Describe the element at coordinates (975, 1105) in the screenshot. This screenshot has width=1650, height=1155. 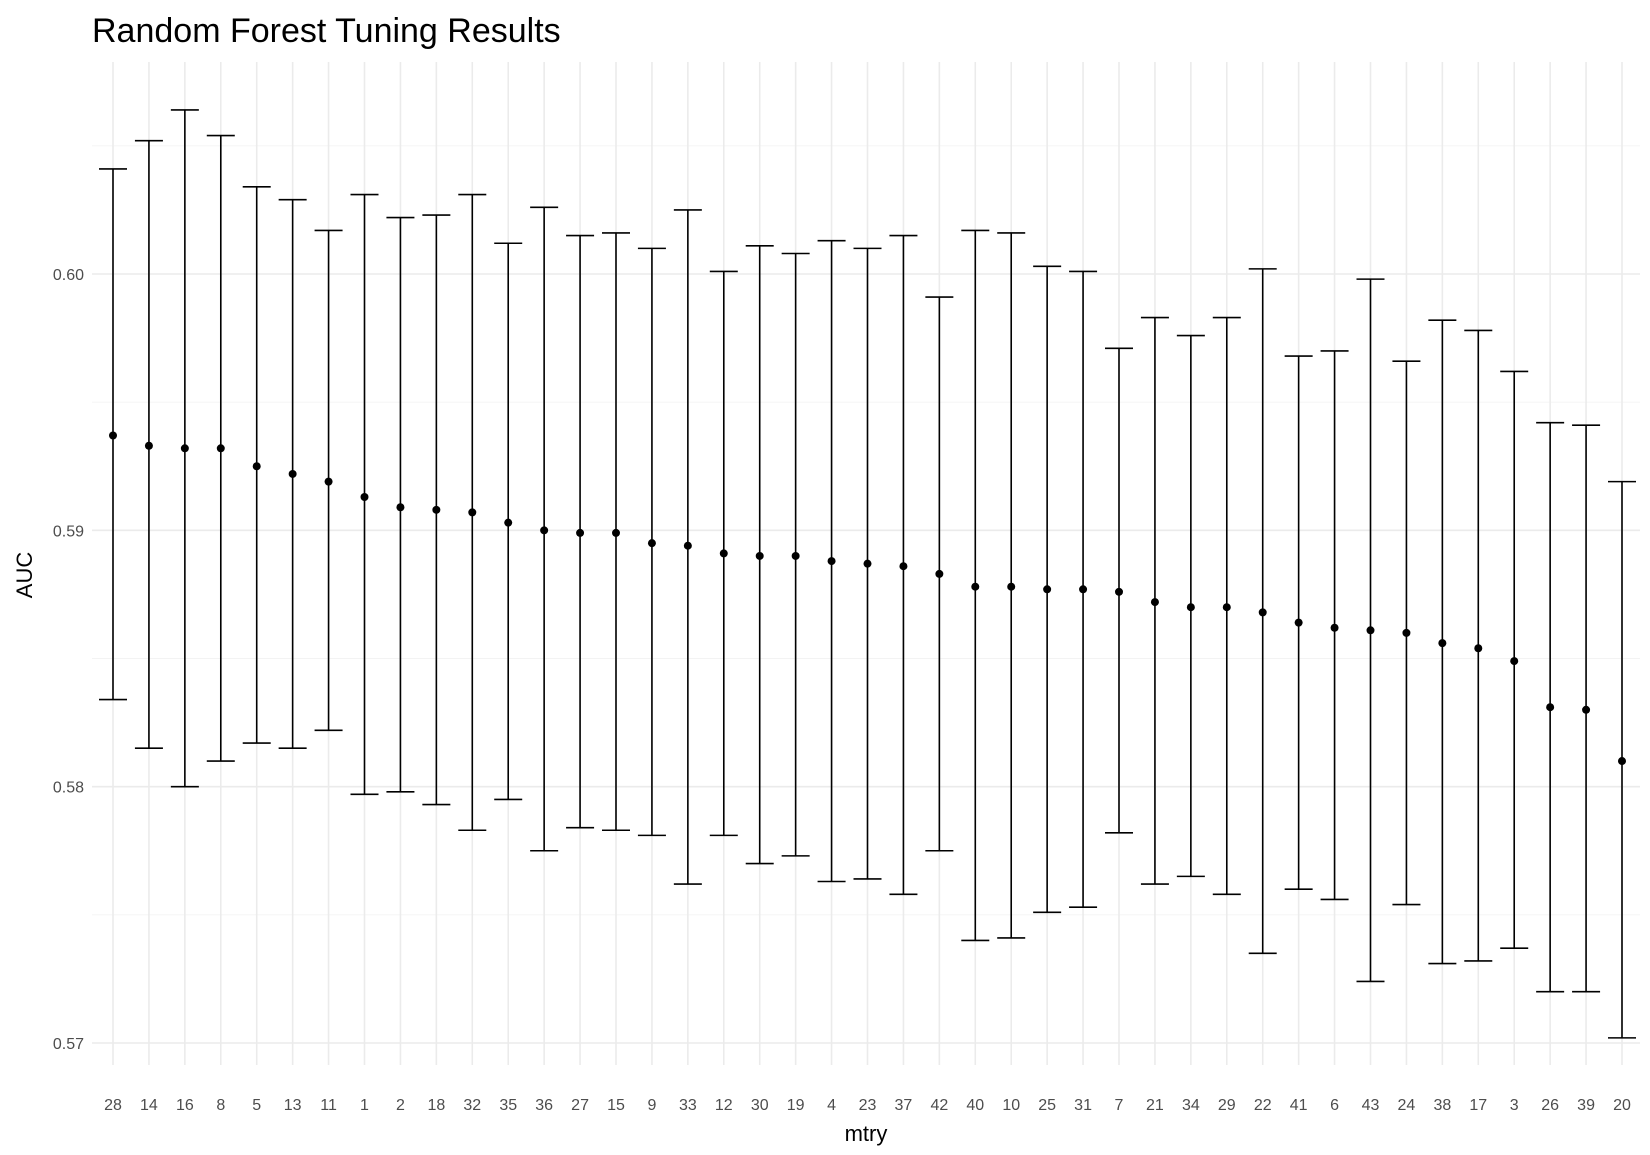
I see `x-tick-label: 40` at that location.